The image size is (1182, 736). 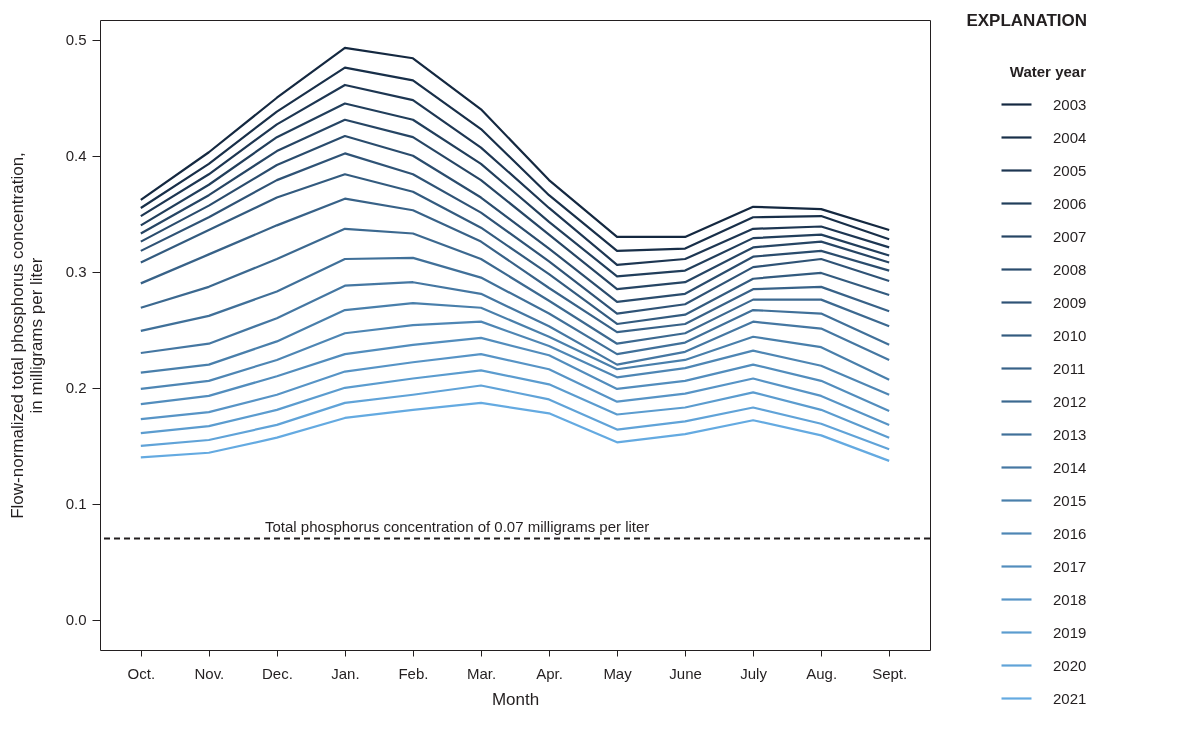 I want to click on x-tick-label: Sept., so click(x=890, y=673).